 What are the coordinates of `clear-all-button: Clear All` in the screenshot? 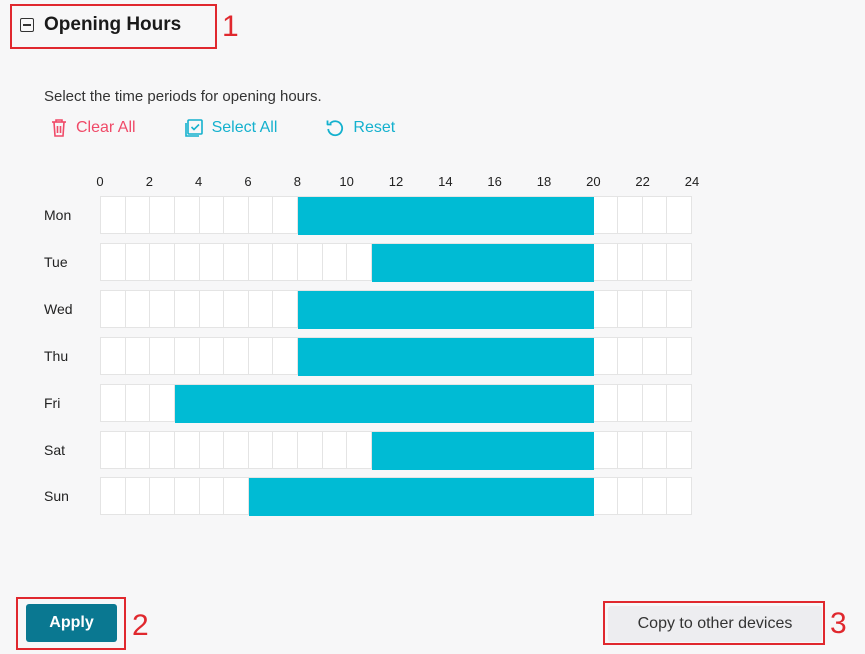 It's located at (93, 128).